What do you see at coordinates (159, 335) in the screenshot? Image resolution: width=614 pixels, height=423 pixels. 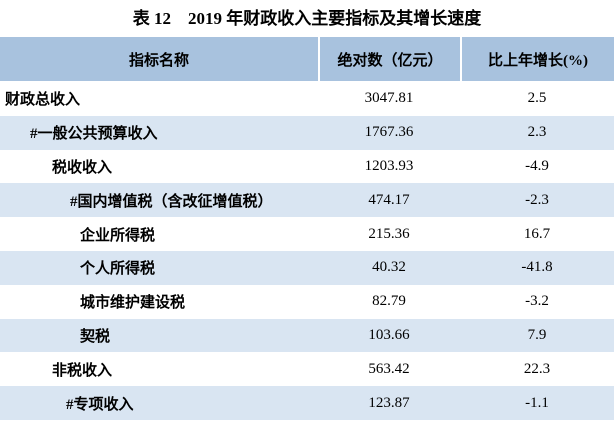 I see `row-label: 契税` at bounding box center [159, 335].